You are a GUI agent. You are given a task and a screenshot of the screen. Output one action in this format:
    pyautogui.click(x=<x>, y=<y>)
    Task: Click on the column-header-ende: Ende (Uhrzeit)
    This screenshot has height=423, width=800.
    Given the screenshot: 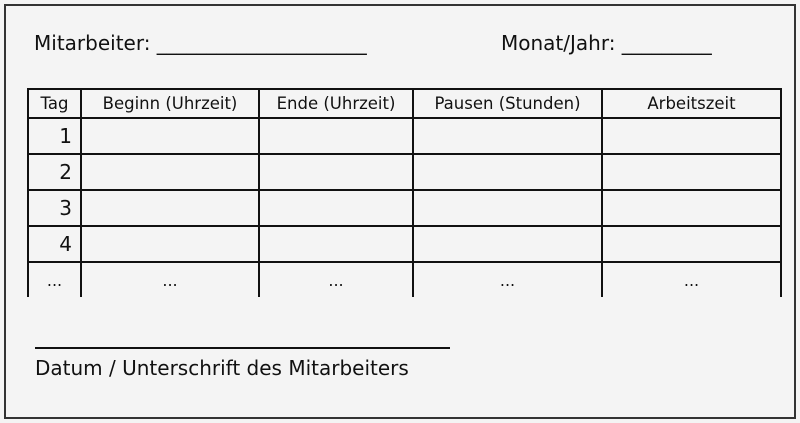 What is the action you would take?
    pyautogui.click(x=336, y=103)
    